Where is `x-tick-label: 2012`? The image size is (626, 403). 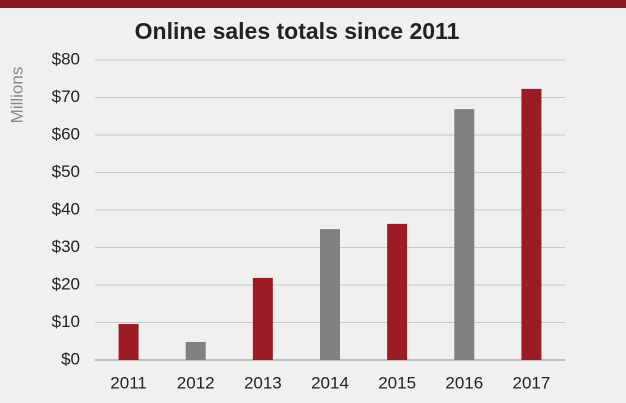
x-tick-label: 2012 is located at coordinates (196, 382).